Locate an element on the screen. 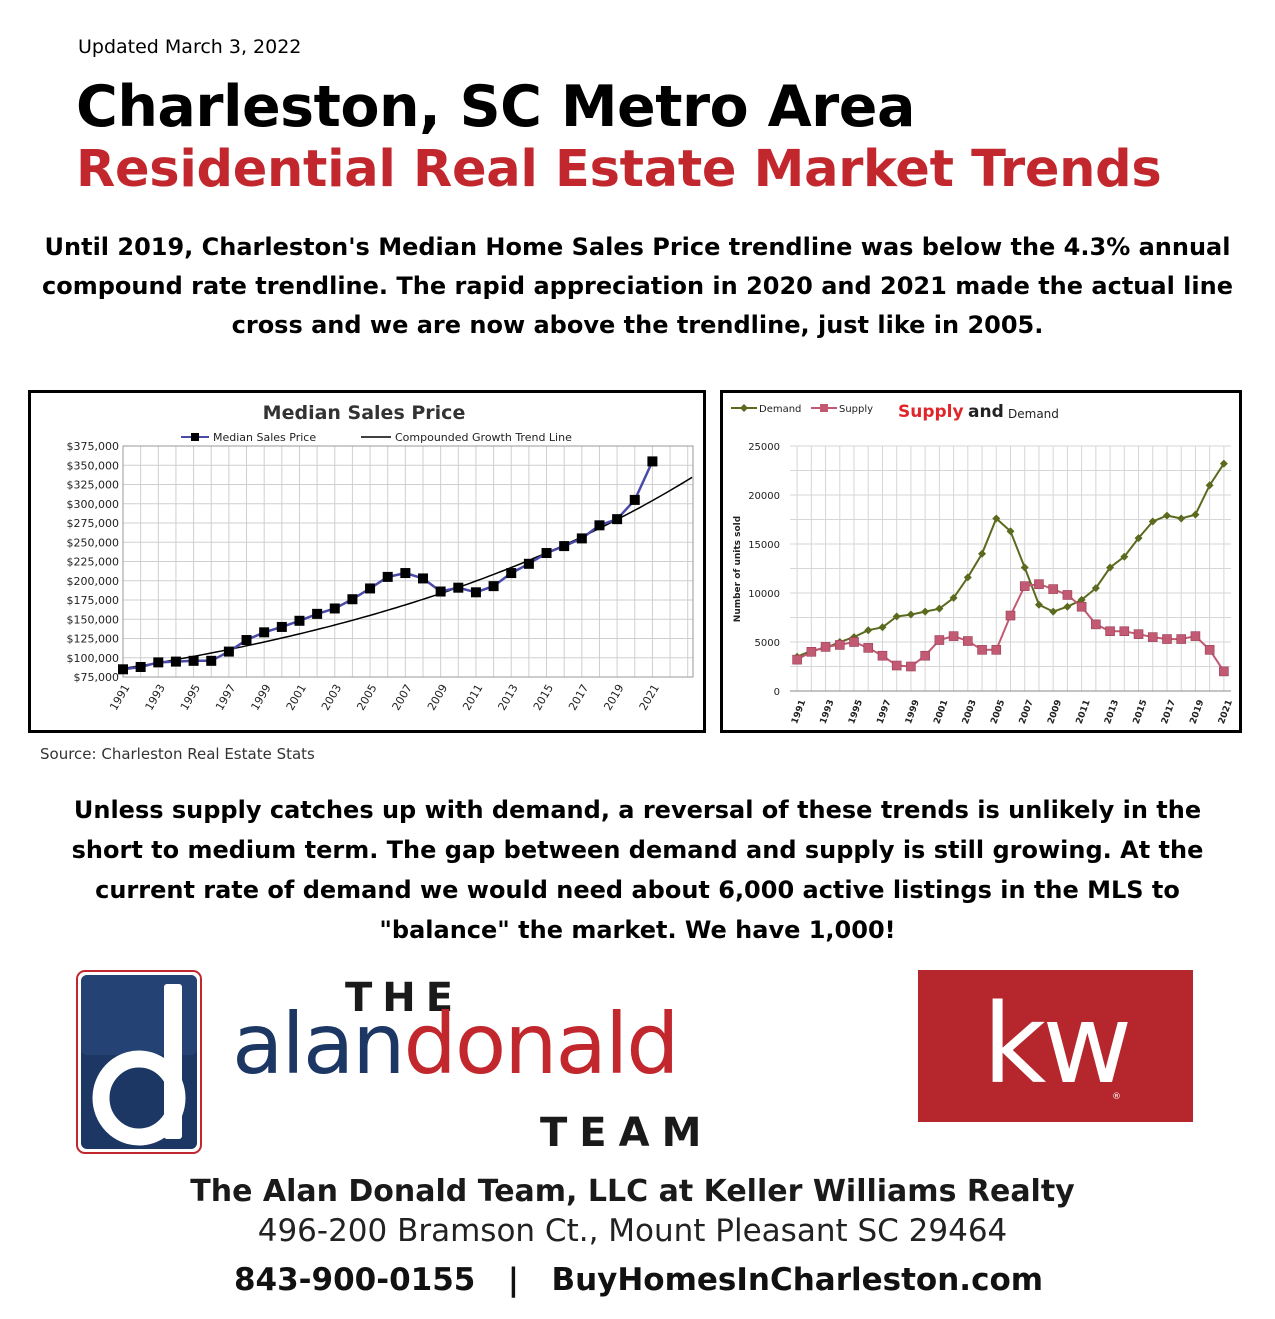 The height and width of the screenshot is (1319, 1275). kw-logo: kw ® is located at coordinates (1055, 1046).